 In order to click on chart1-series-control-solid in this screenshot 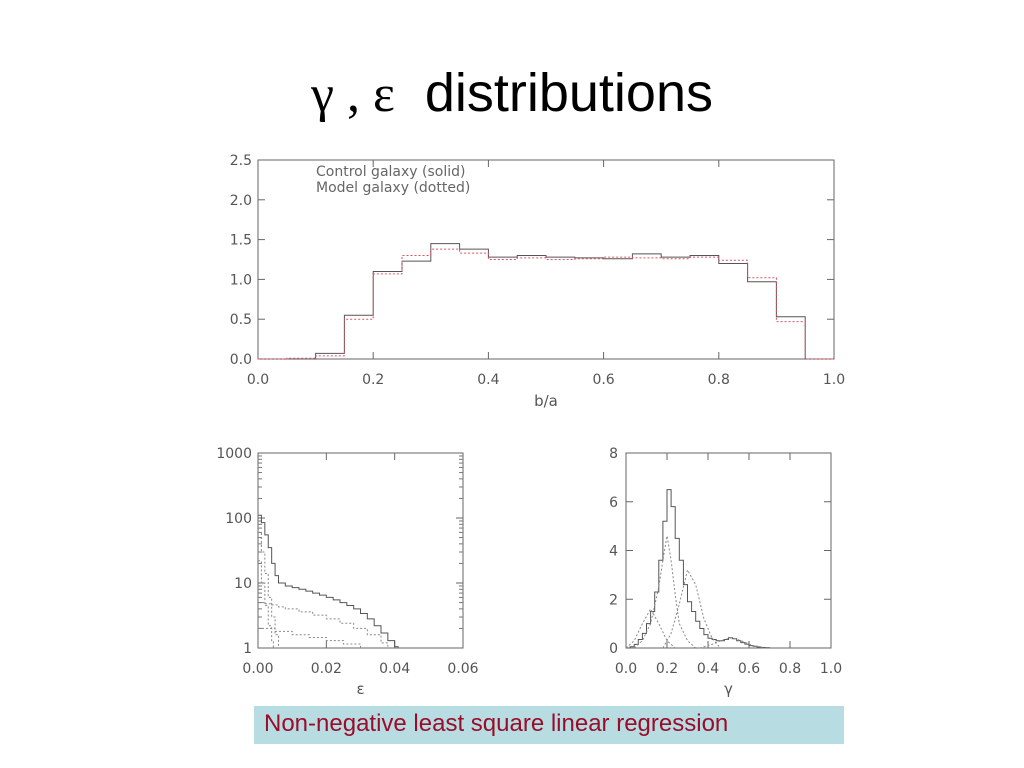, I will do `click(546, 301)`.